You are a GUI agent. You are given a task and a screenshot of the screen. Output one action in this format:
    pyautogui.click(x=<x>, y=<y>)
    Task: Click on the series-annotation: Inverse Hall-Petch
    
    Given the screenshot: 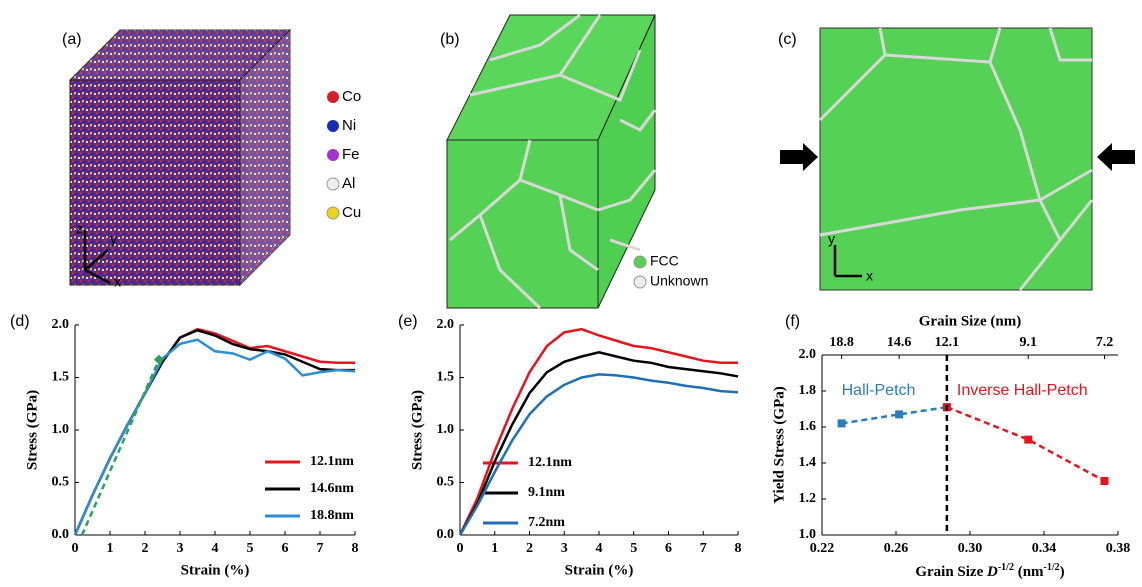 What is the action you would take?
    pyautogui.click(x=1022, y=390)
    